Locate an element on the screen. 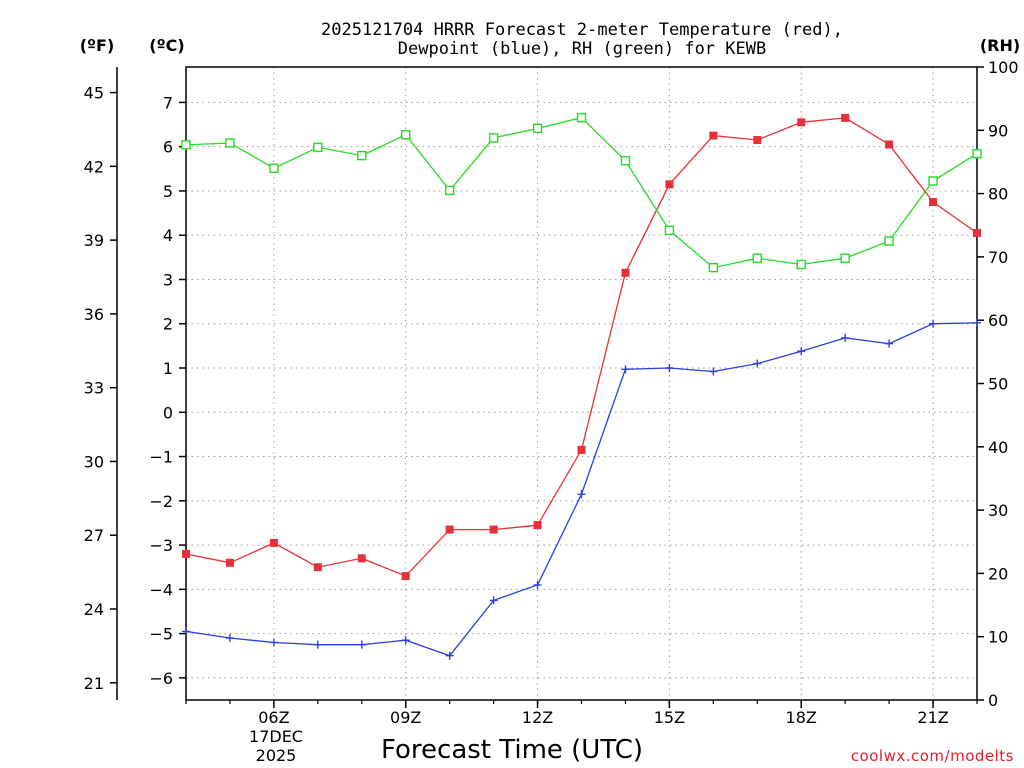  date-label-year: 2025 is located at coordinates (276, 755).